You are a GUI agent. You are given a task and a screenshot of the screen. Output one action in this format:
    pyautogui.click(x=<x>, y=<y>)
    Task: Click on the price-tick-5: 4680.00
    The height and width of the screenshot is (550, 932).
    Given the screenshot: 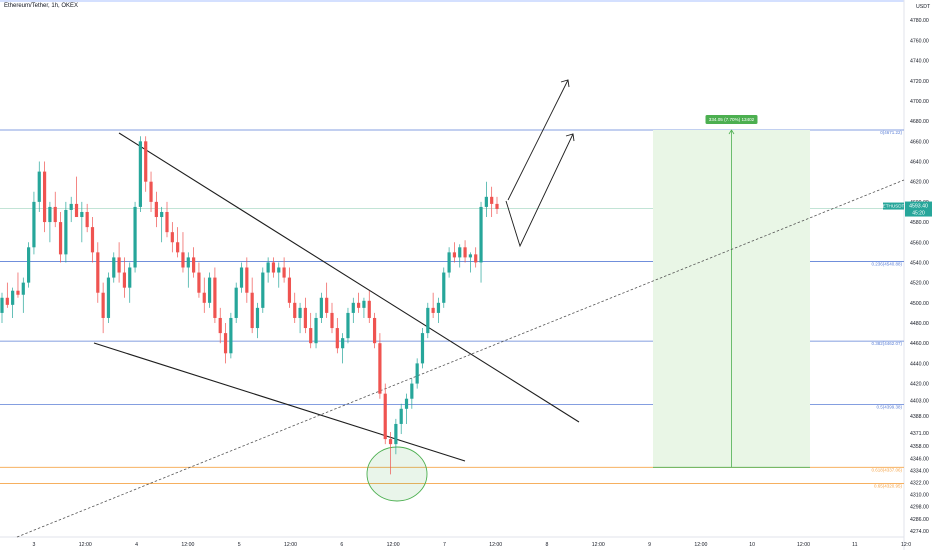 What is the action you would take?
    pyautogui.click(x=919, y=122)
    